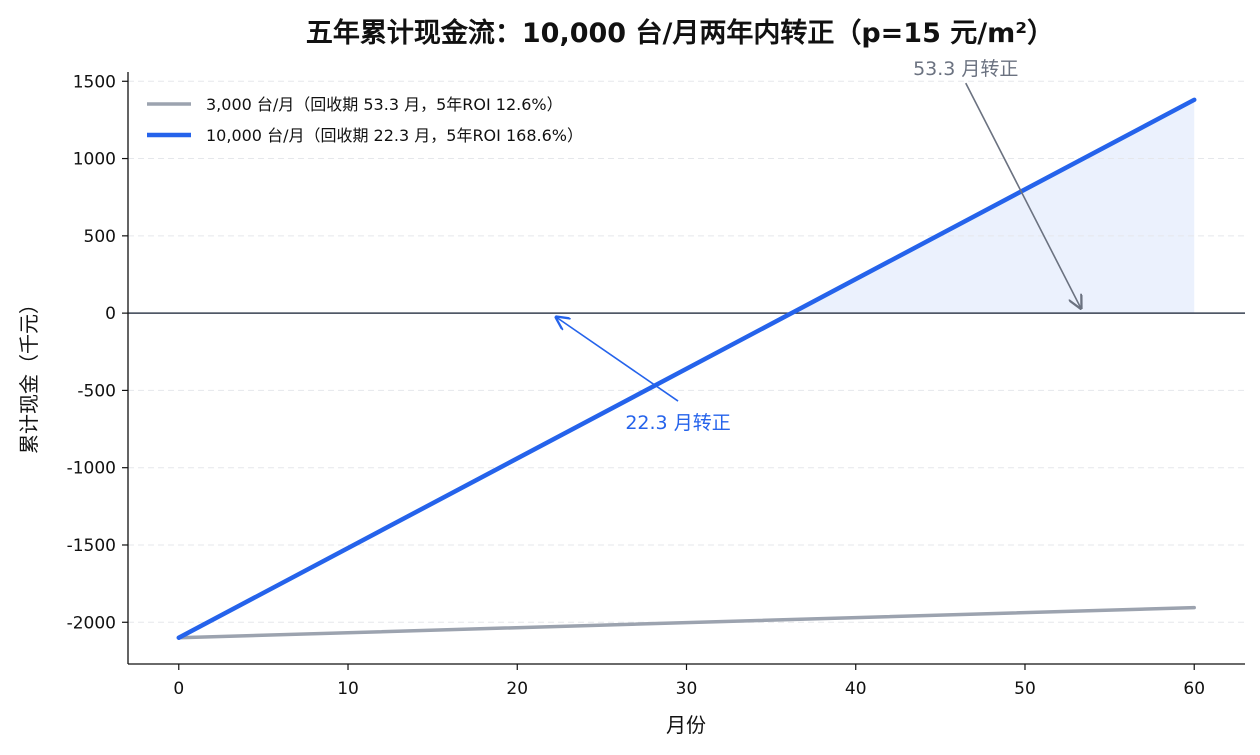  What do you see at coordinates (348, 689) in the screenshot?
I see `x-tick-label: 10` at bounding box center [348, 689].